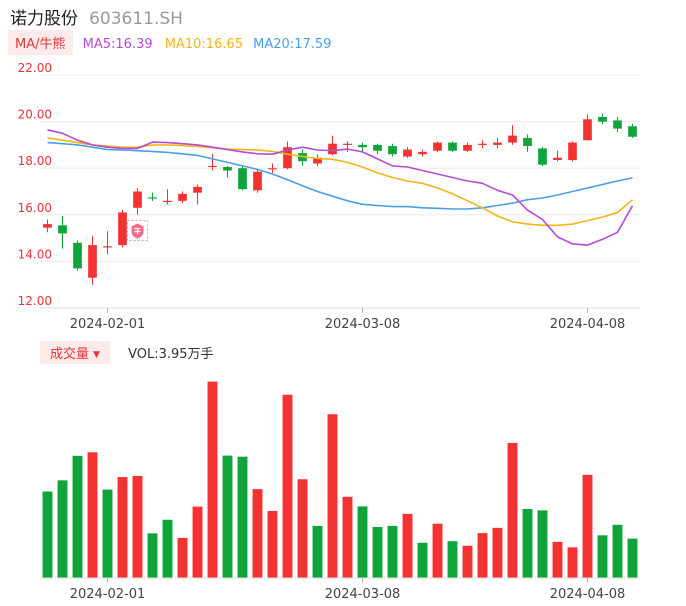 This screenshot has width=686, height=606. Describe the element at coordinates (108, 594) in the screenshot. I see `volume-x-tick-label: 2024-02-01` at that location.